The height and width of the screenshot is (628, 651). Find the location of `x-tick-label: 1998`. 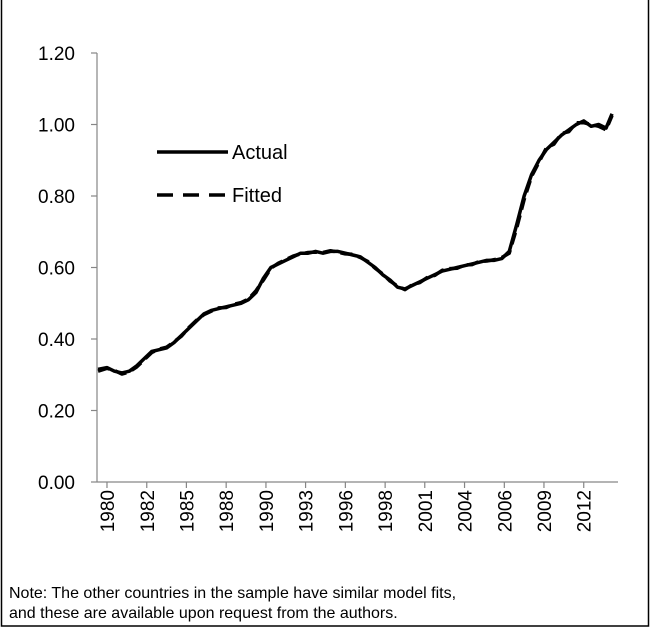

x-tick-label: 1998 is located at coordinates (386, 511).